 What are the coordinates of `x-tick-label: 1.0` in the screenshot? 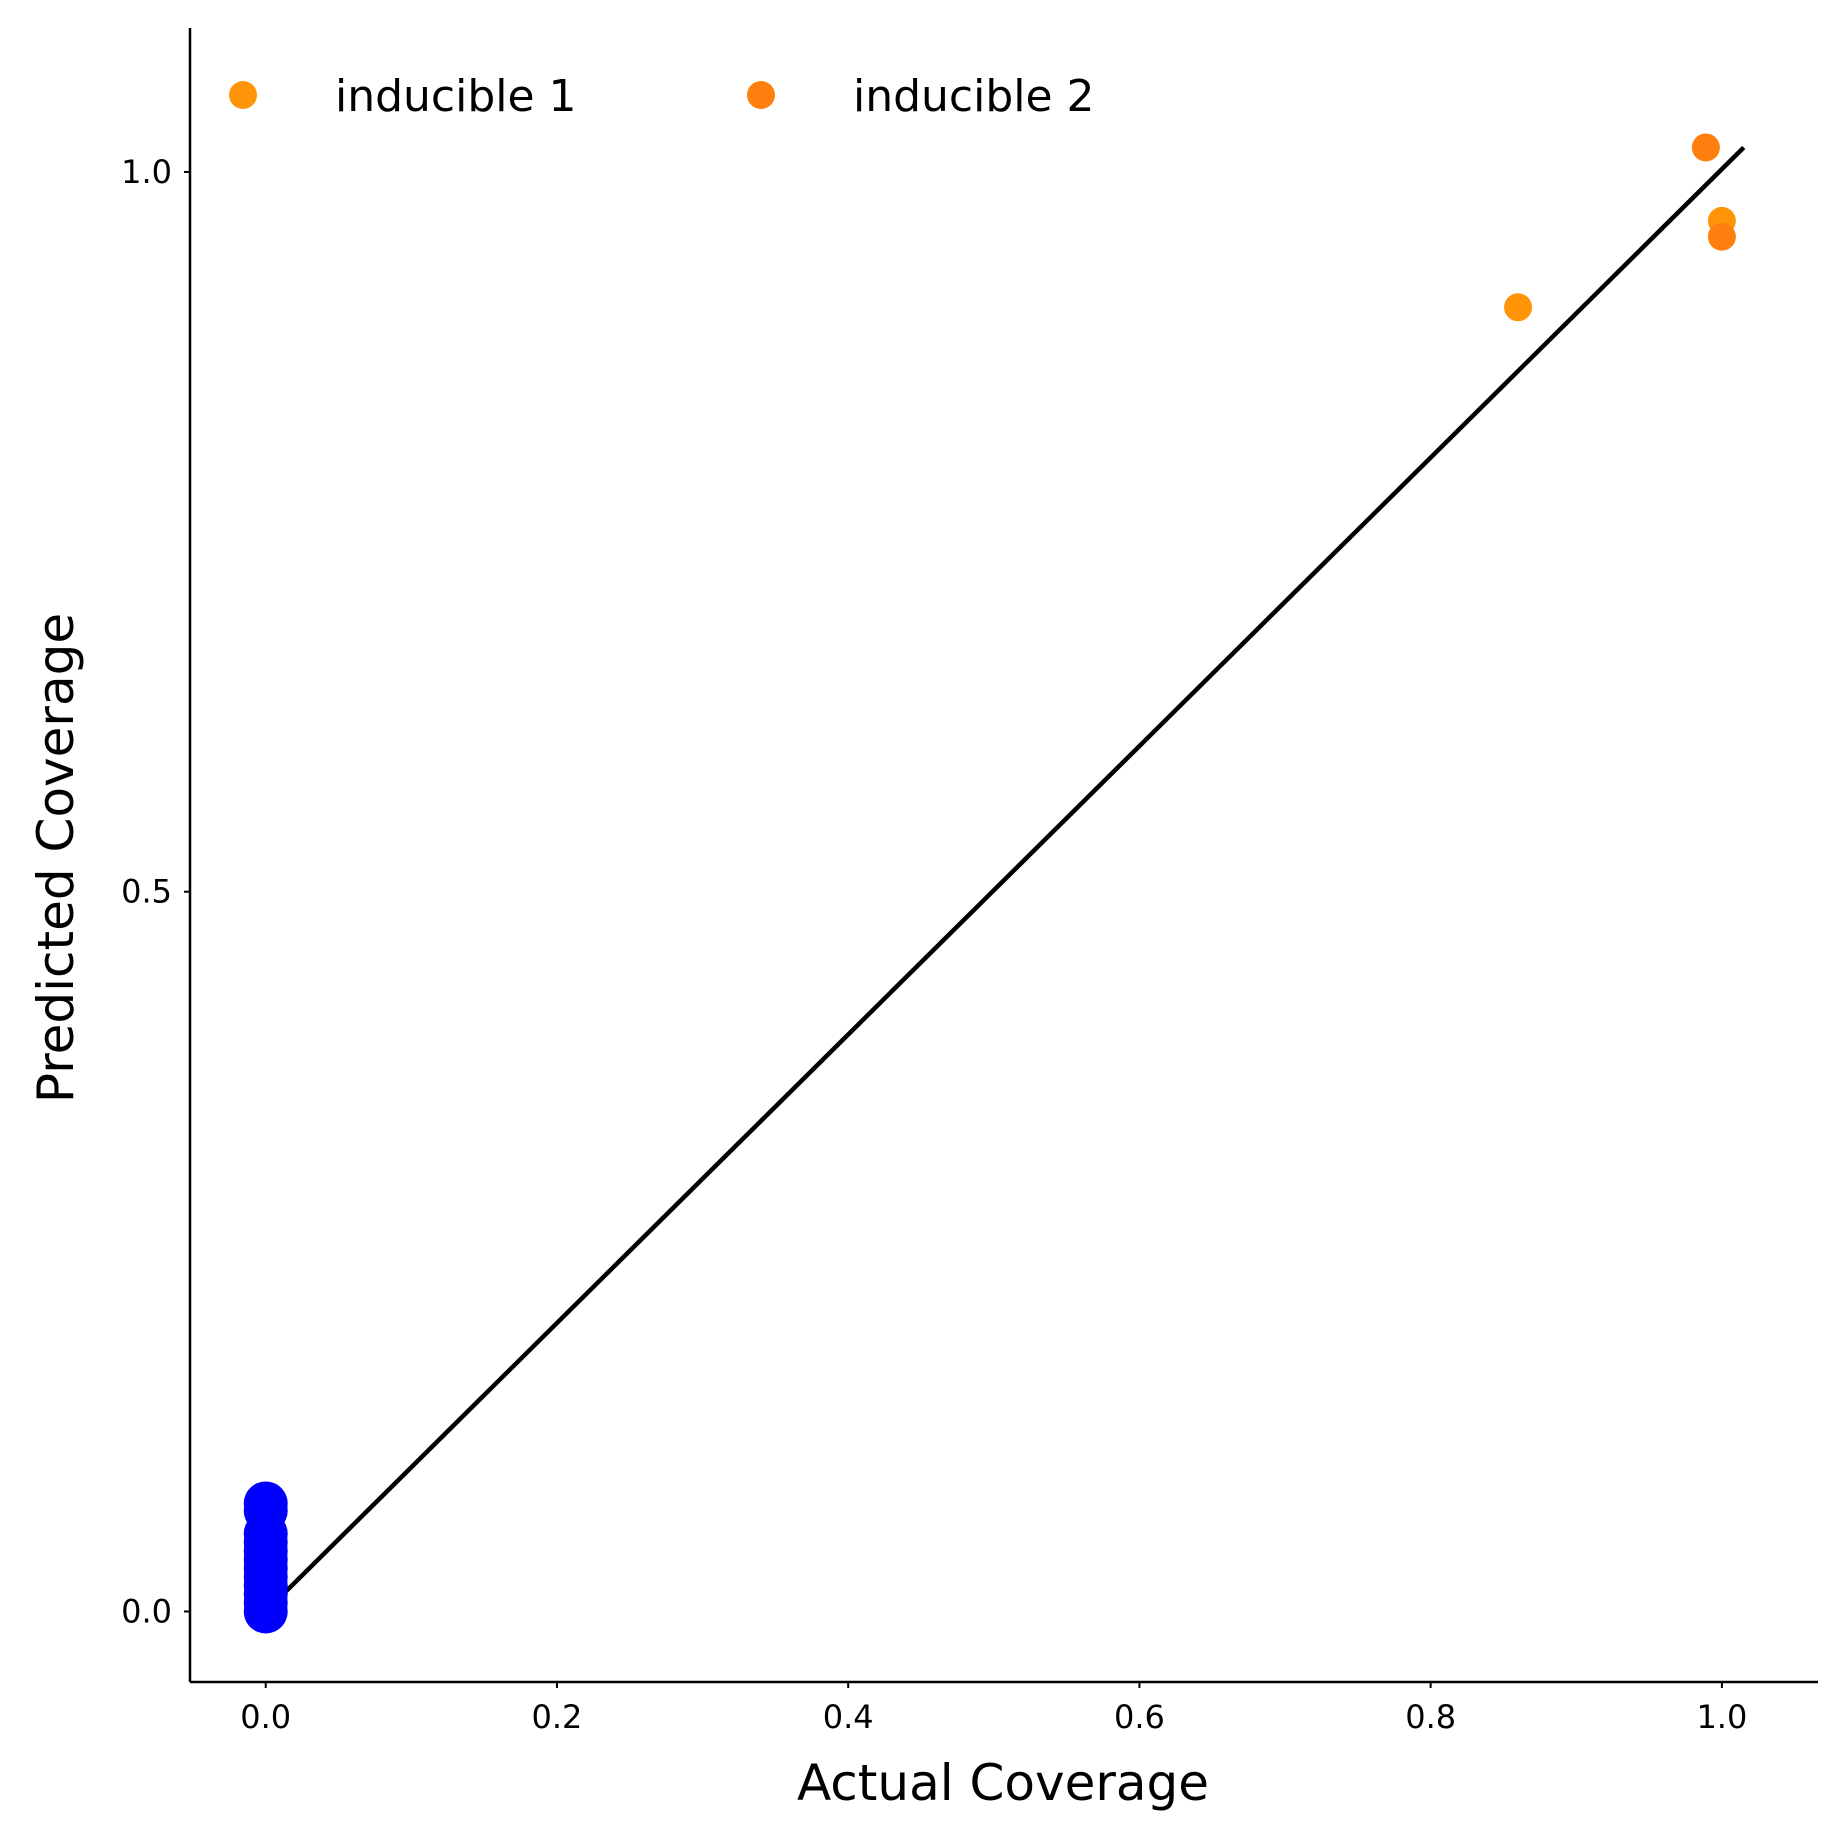 It's located at (1721, 1717).